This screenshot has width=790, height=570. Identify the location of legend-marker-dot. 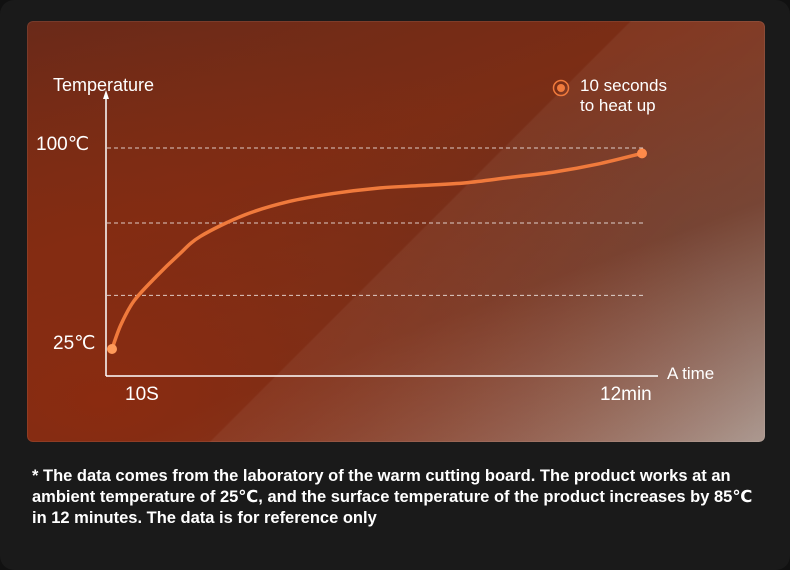
(561, 88).